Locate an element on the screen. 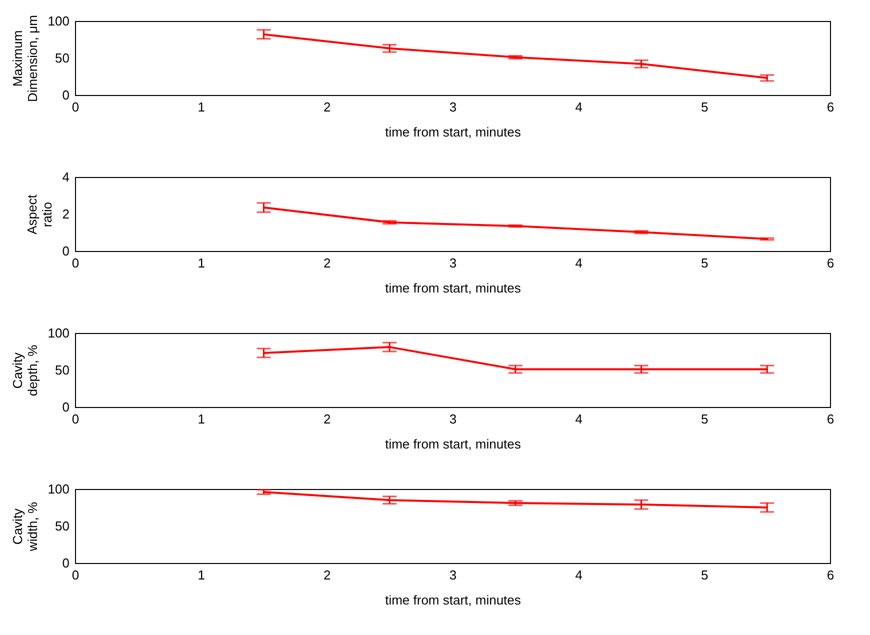 Image resolution: width=870 pixels, height=635 pixels. y-axis-title: Cavity width, % is located at coordinates (25, 527).